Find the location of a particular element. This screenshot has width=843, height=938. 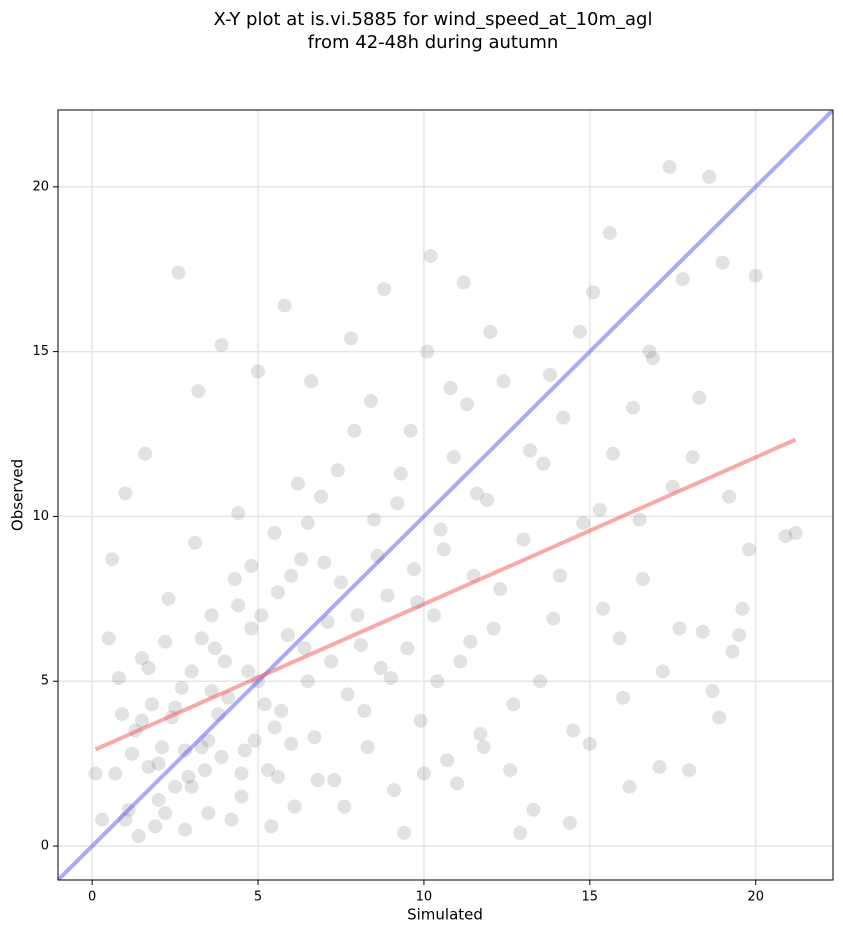

y-tick-label: 10 is located at coordinates (40, 516).